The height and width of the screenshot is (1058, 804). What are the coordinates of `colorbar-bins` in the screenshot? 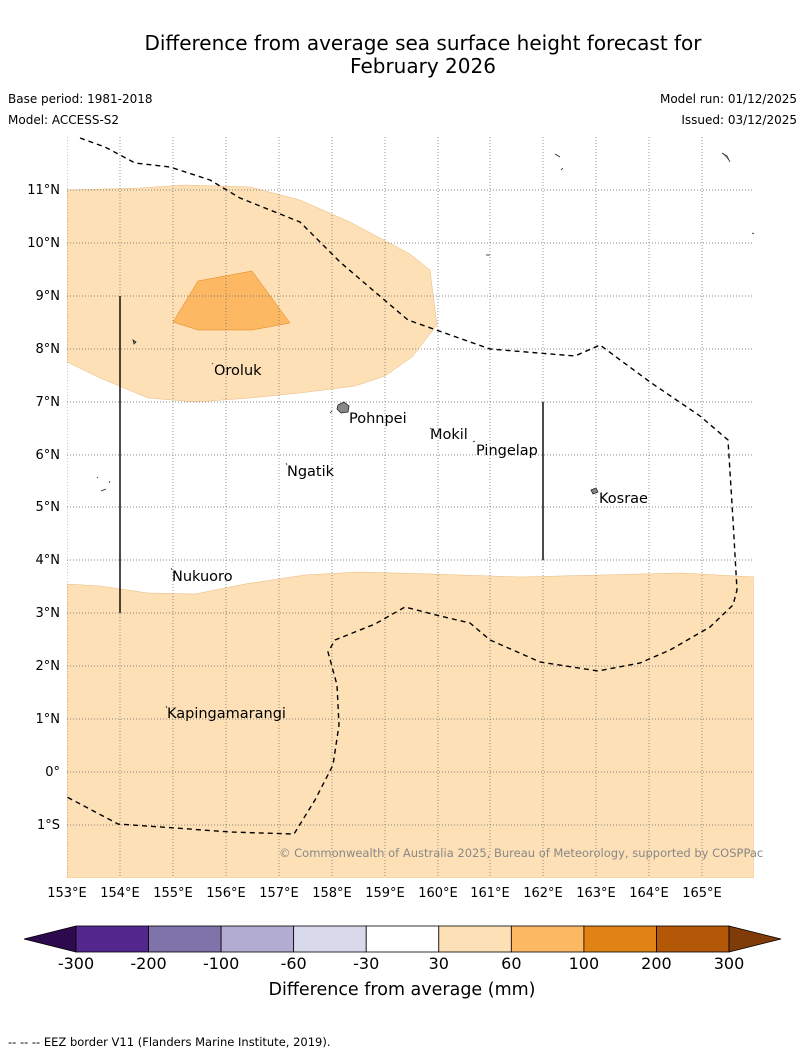 It's located at (402, 939).